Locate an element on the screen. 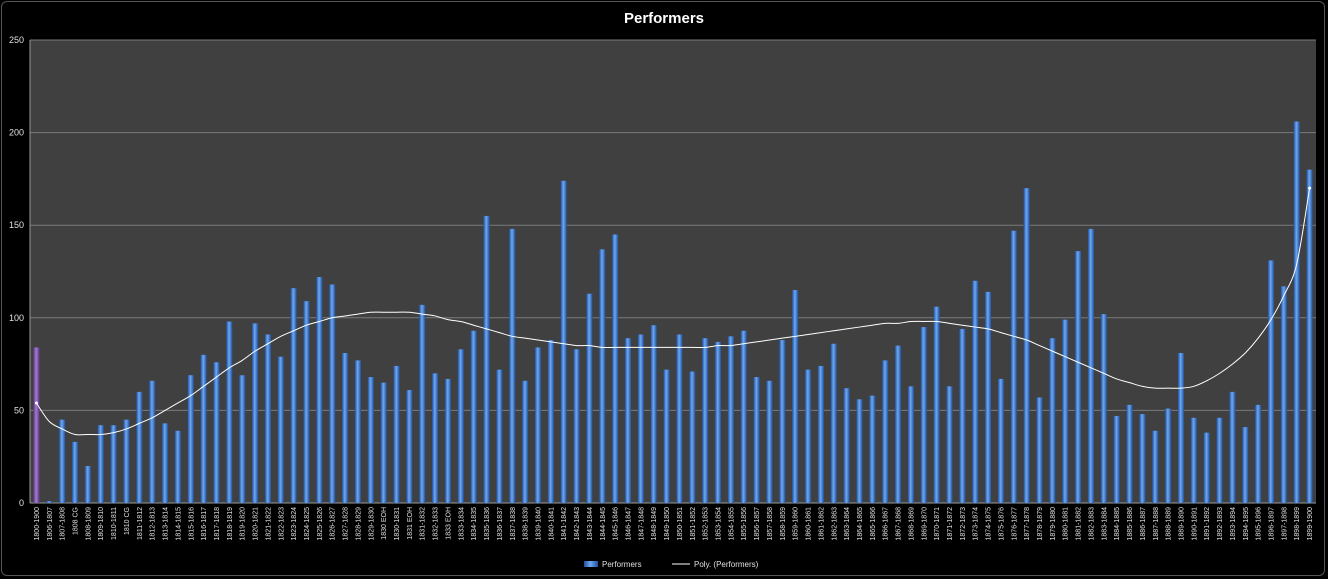 This screenshot has width=1328, height=579. x-tick-label: 1820-1821 is located at coordinates (256, 524).